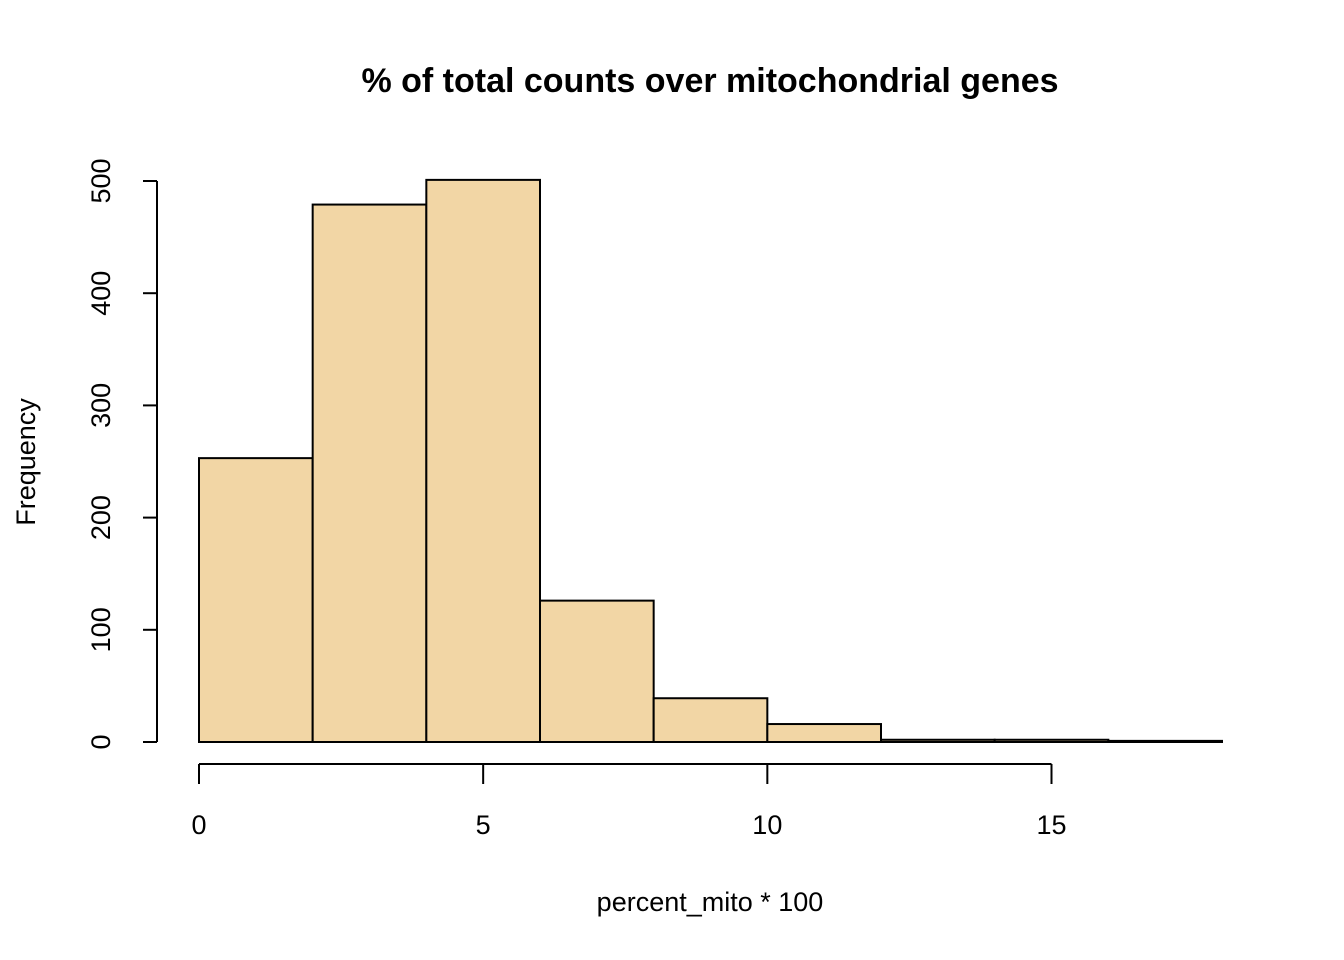  What do you see at coordinates (122, 454) in the screenshot?
I see `y-axis: 0 100 200 300 400 500` at bounding box center [122, 454].